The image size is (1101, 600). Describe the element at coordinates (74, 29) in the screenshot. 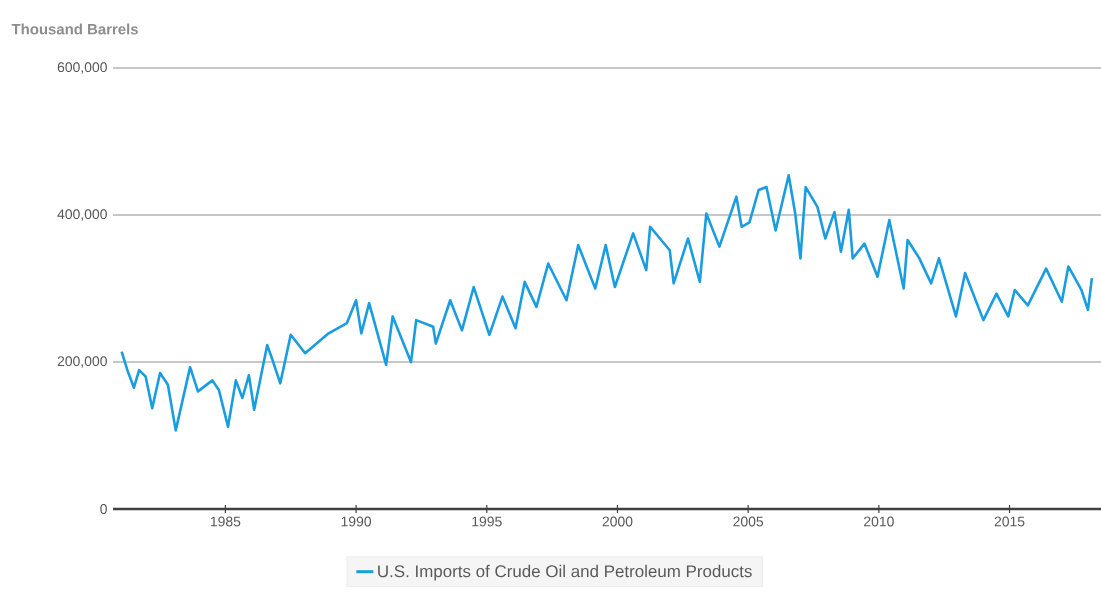

I see `y-axis-title: Thousand Barrels` at that location.